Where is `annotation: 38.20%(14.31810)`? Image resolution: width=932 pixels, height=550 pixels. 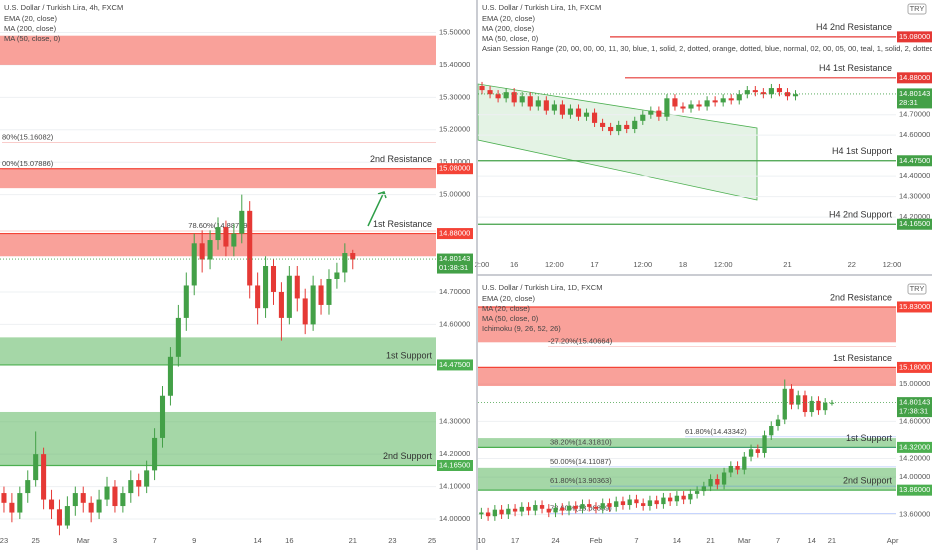
annotation: 38.20%(14.31810) is located at coordinates (581, 442).